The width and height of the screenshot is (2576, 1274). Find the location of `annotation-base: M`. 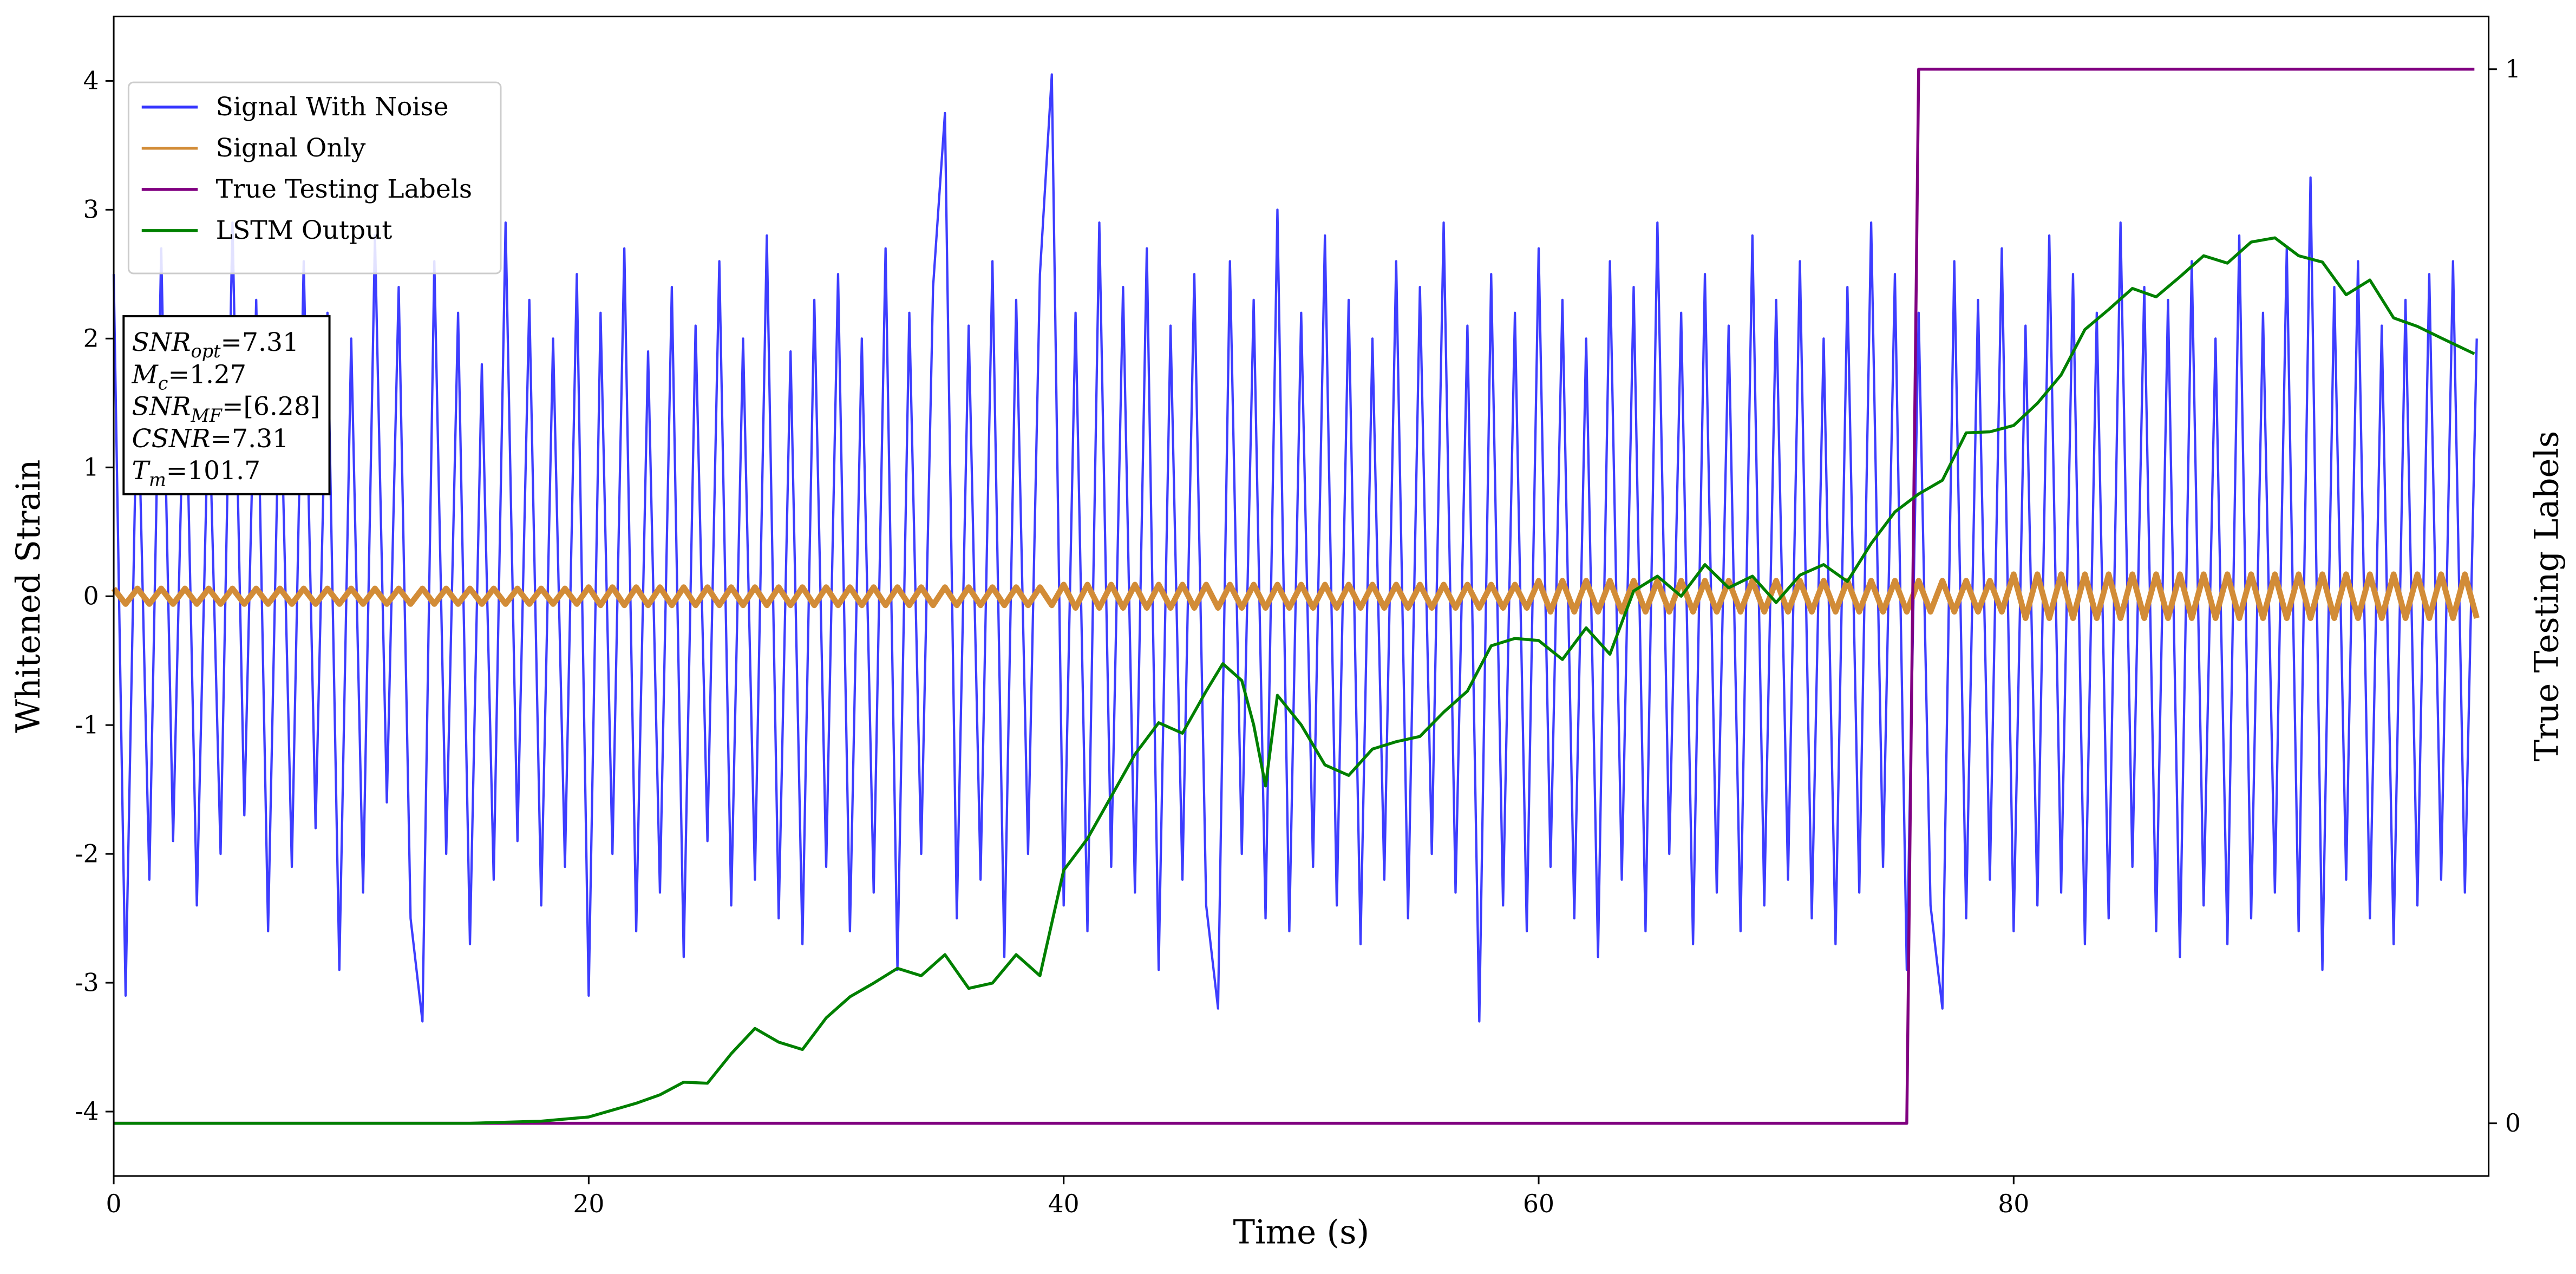

annotation-base: M is located at coordinates (145, 374).